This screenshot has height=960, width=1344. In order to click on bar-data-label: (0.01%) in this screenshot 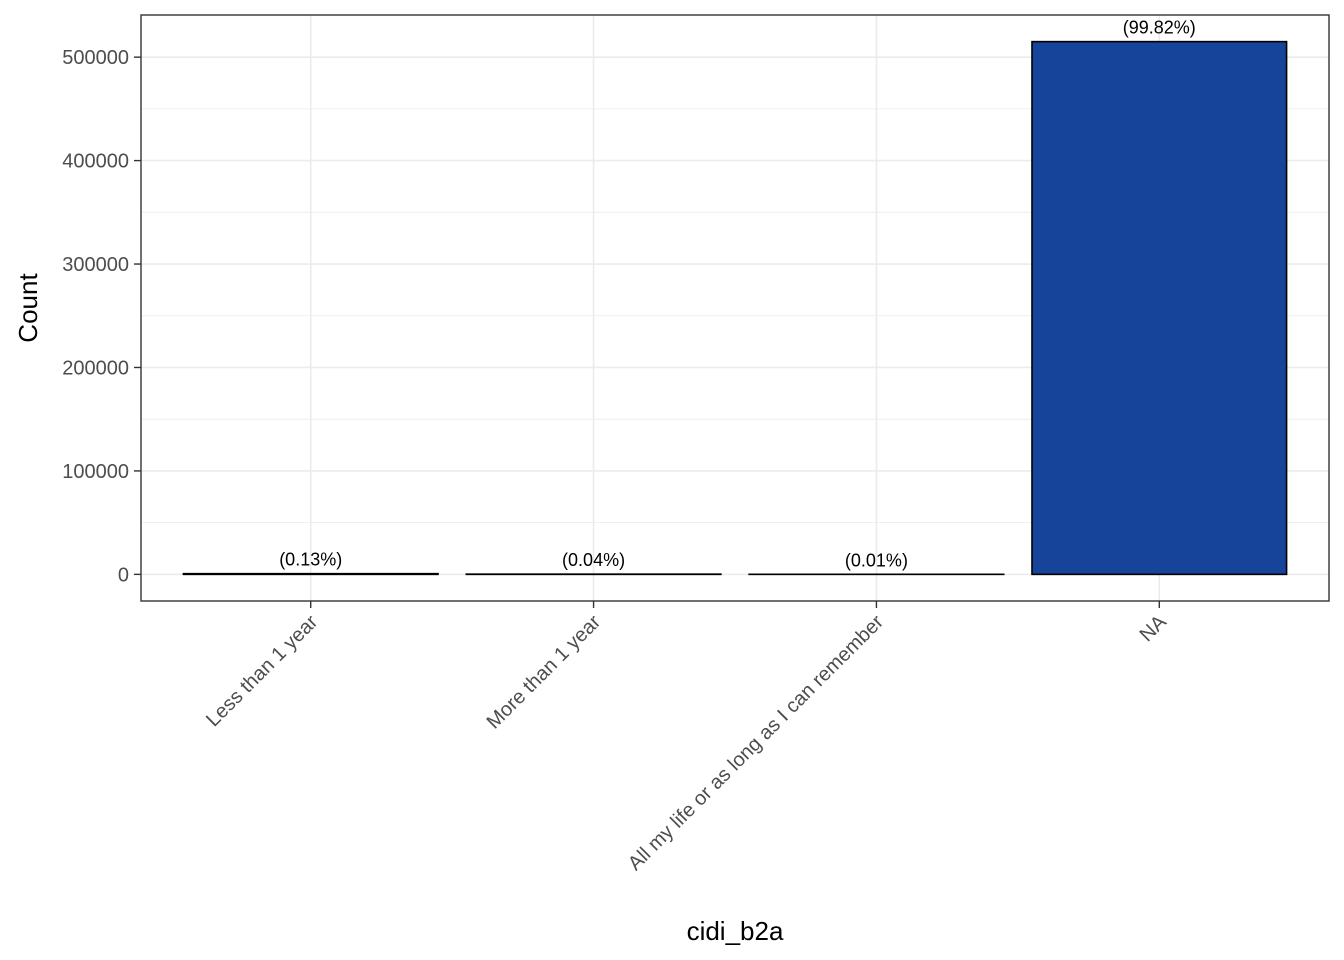, I will do `click(876, 560)`.